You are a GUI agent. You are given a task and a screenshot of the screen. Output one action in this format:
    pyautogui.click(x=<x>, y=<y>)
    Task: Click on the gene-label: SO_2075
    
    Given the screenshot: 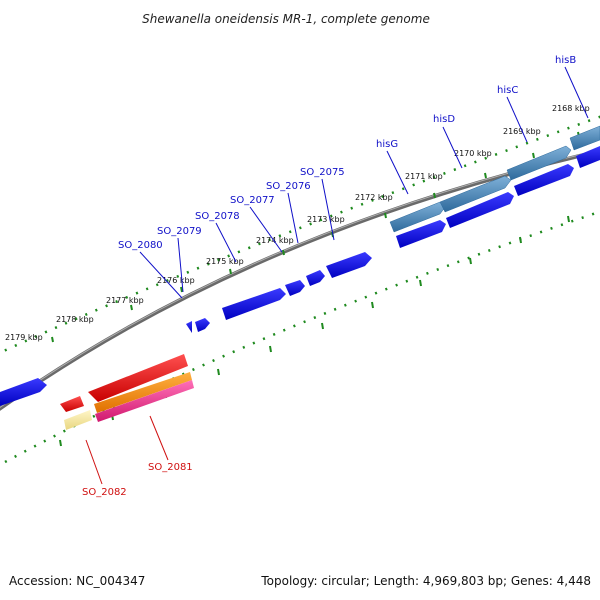 What is the action you would take?
    pyautogui.click(x=322, y=172)
    